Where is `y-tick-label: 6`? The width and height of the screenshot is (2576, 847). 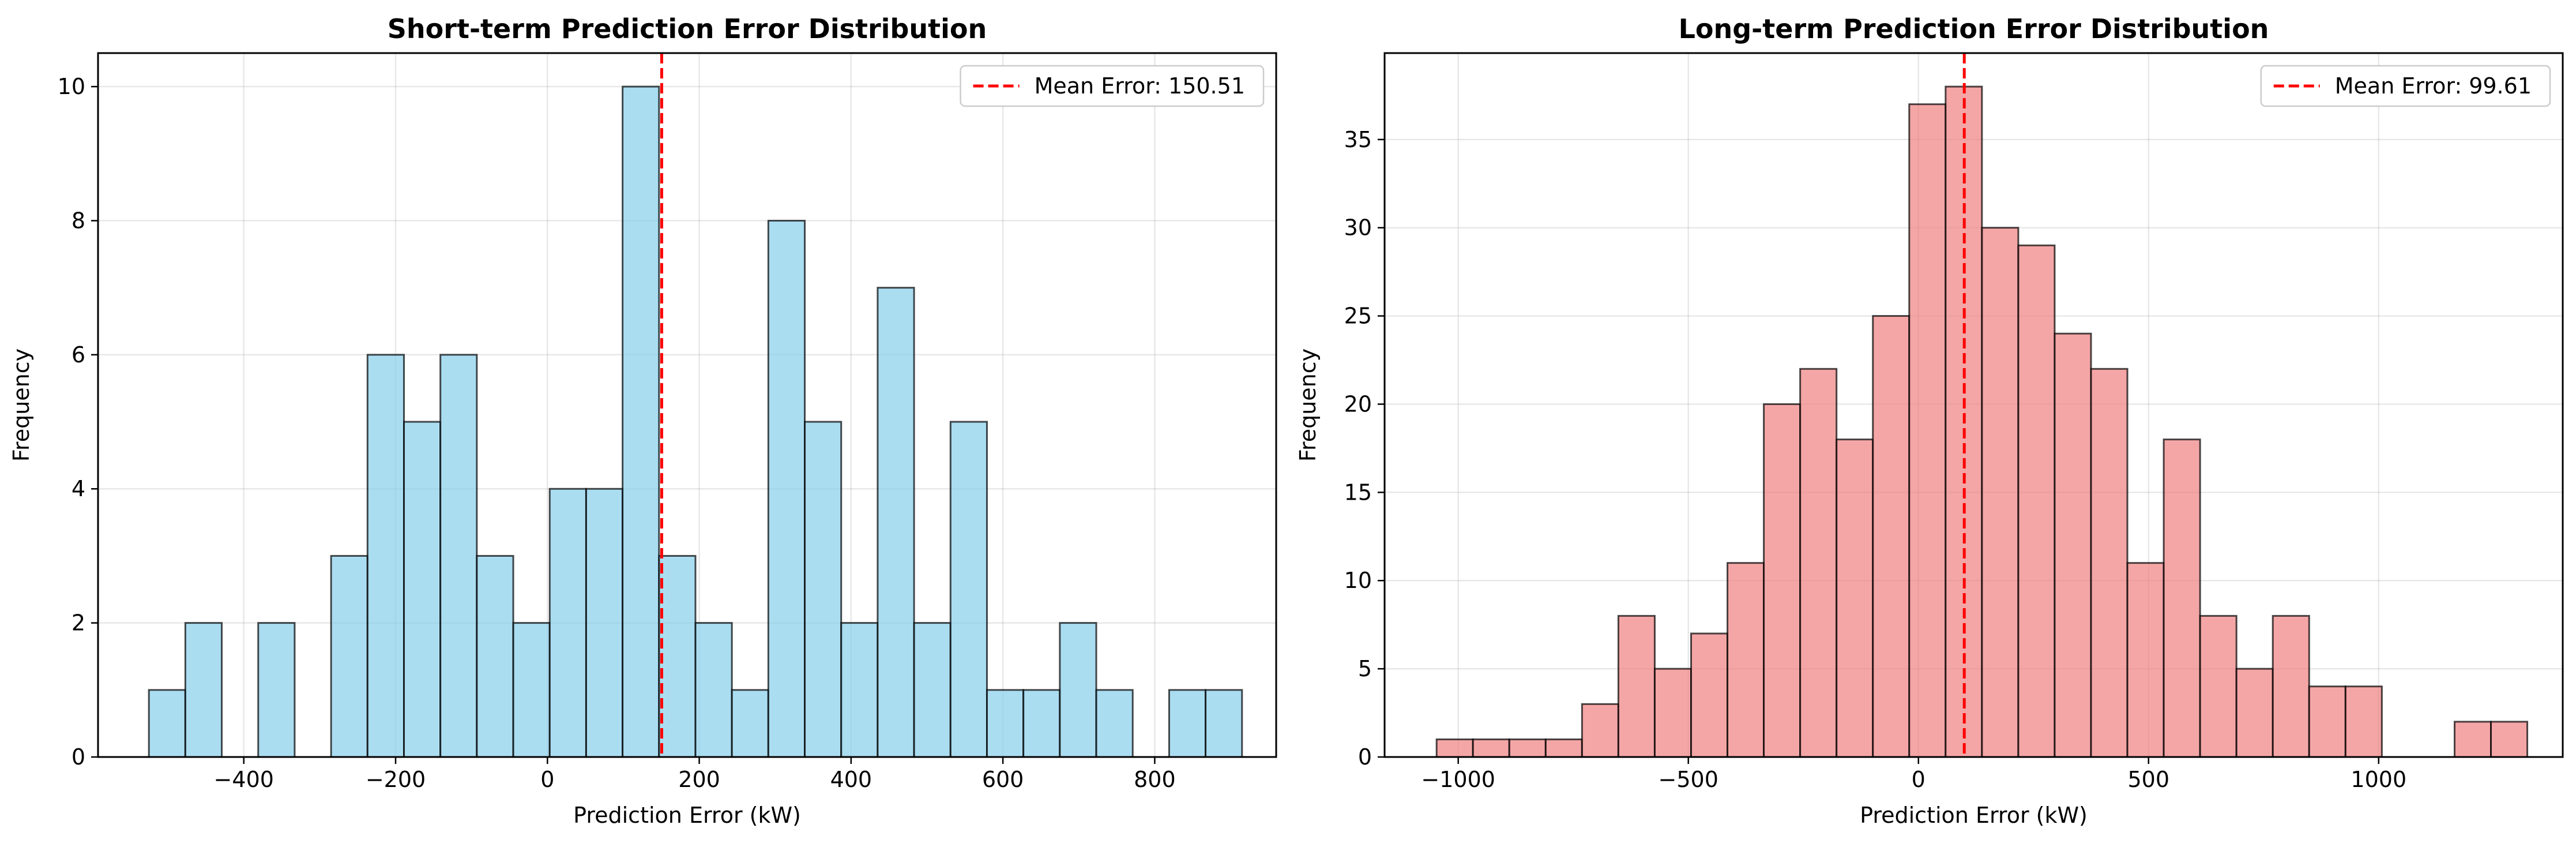
y-tick-label: 6 is located at coordinates (78, 355).